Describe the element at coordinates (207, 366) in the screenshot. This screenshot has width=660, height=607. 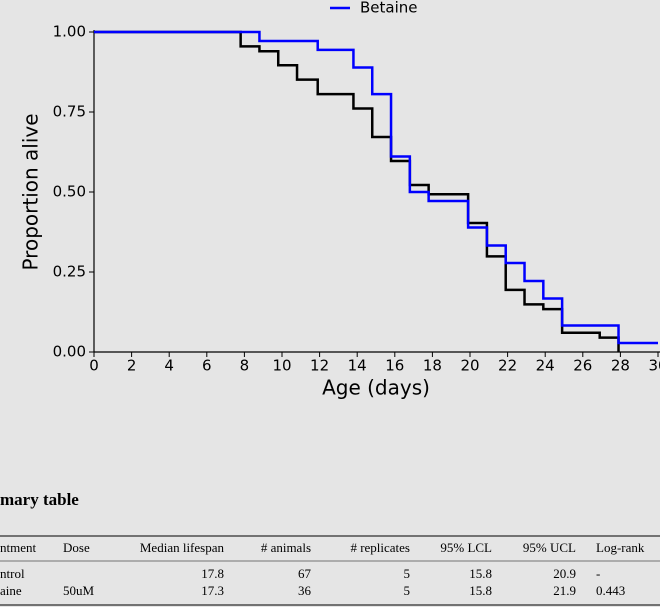
I see `x-tick-label: 6` at that location.